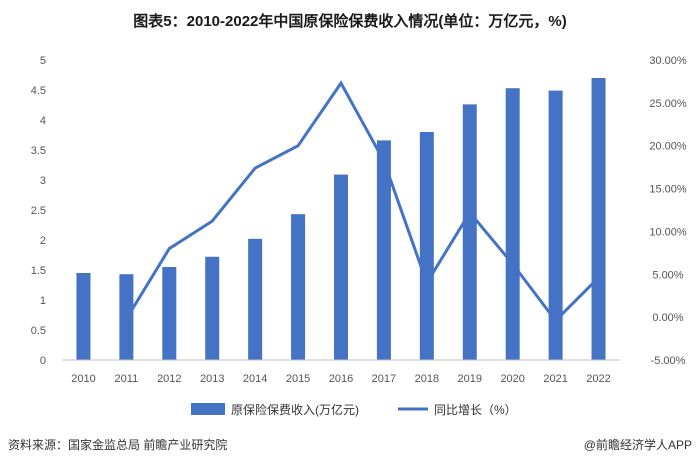 The height and width of the screenshot is (467, 700). What do you see at coordinates (83, 379) in the screenshot?
I see `x-tick-label: 2010` at bounding box center [83, 379].